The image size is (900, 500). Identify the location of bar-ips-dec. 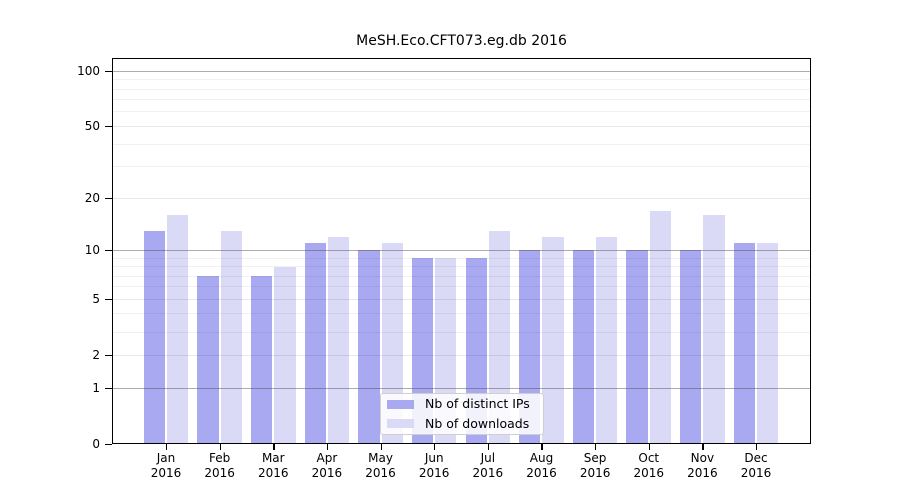
(744, 343).